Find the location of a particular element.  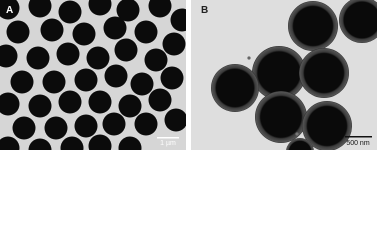

panel-label: A is located at coordinates (9, 10).